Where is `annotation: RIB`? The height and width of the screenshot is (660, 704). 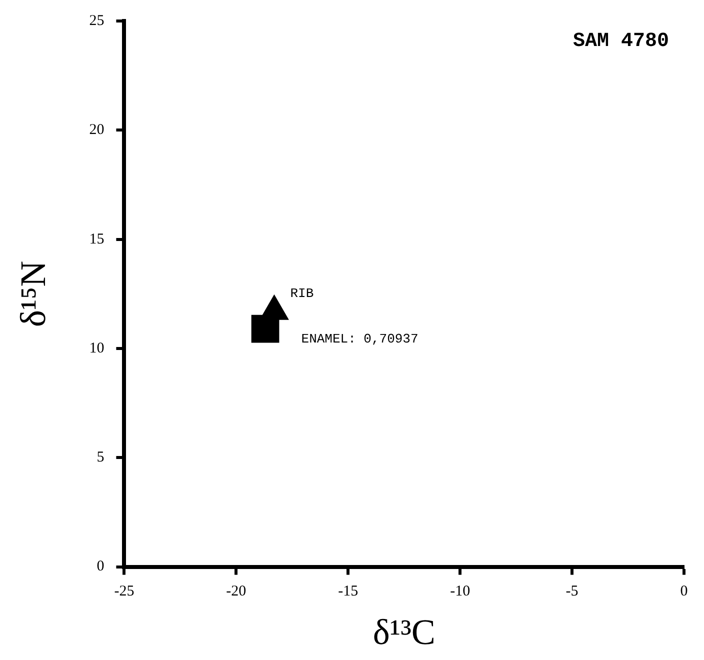
annotation: RIB is located at coordinates (302, 293).